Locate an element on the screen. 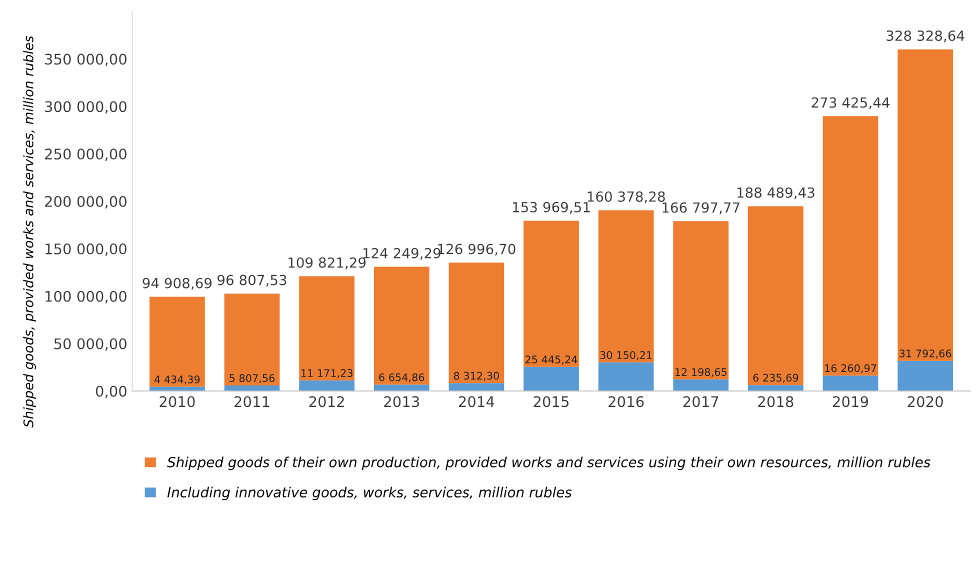 The image size is (980, 575). data-label: 160 378,28 is located at coordinates (626, 197).